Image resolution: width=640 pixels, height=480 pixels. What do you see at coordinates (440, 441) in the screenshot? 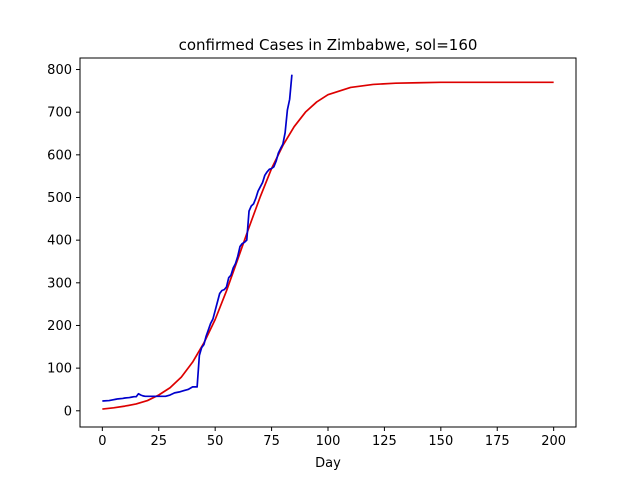
I see `x-tick-label: 150` at bounding box center [440, 441].